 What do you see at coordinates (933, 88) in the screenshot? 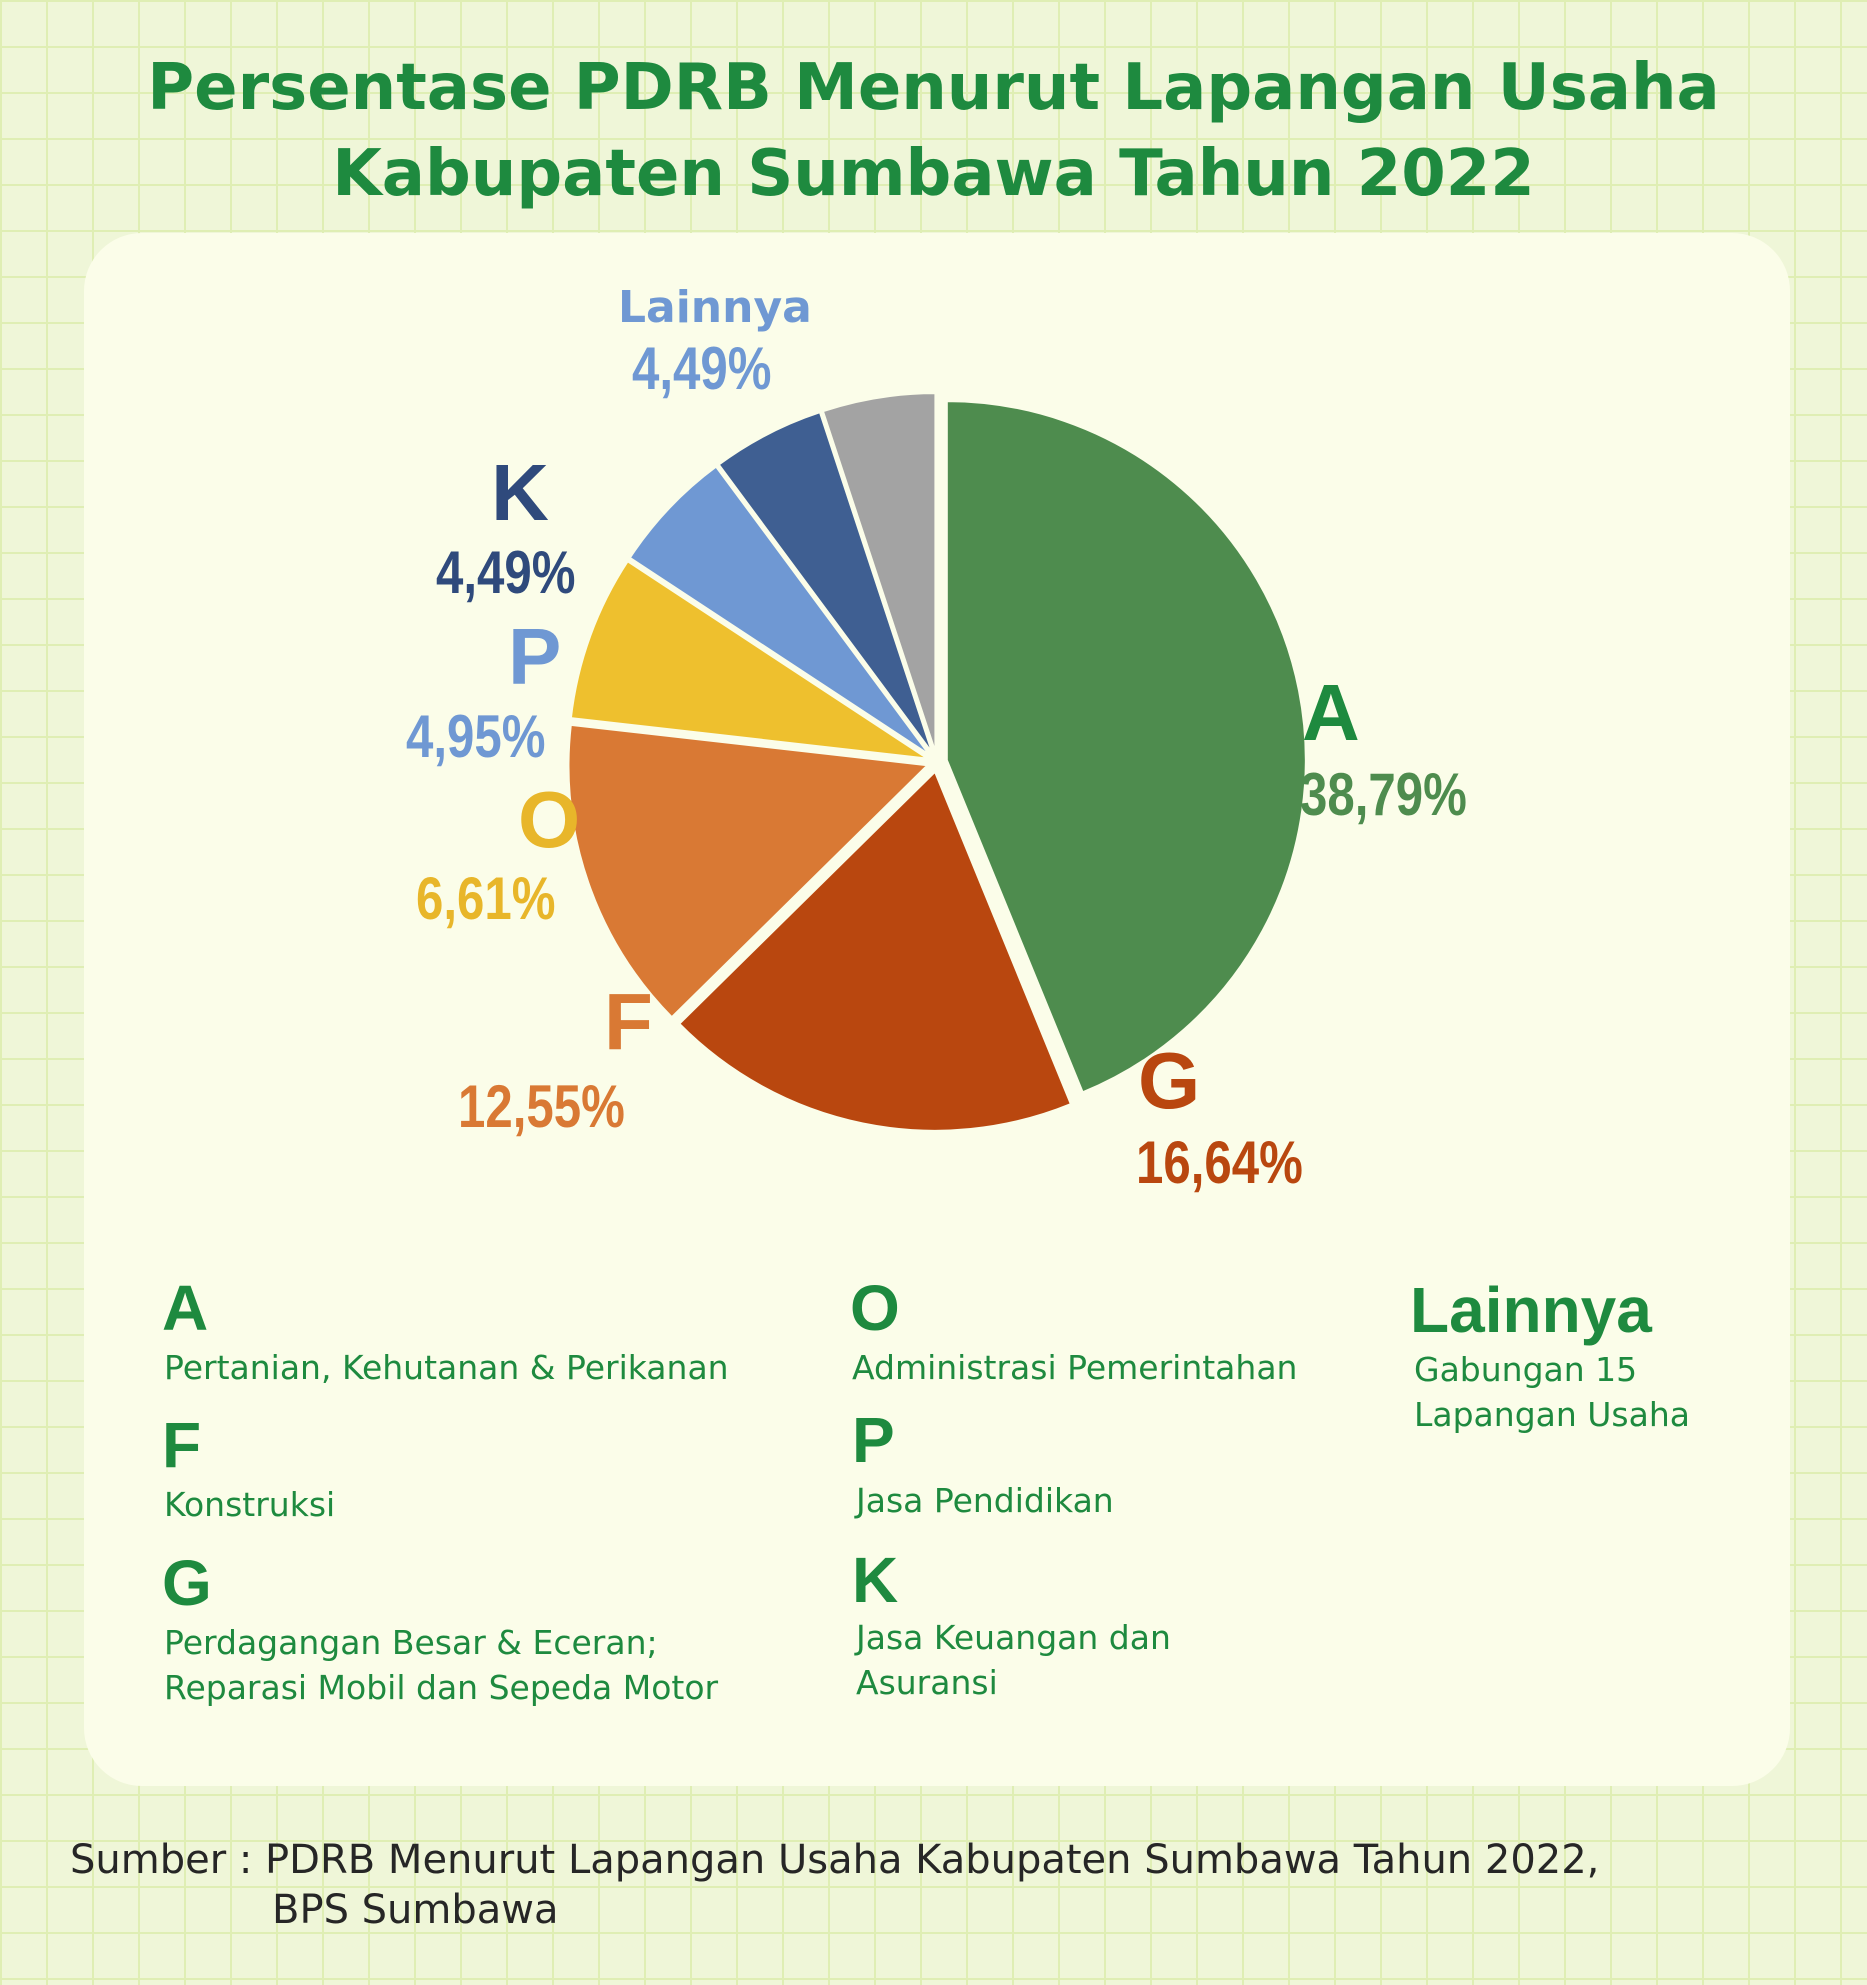
I see `chart-title-line-1: Persentase PDRB Menurut Lapangan Usaha` at bounding box center [933, 88].